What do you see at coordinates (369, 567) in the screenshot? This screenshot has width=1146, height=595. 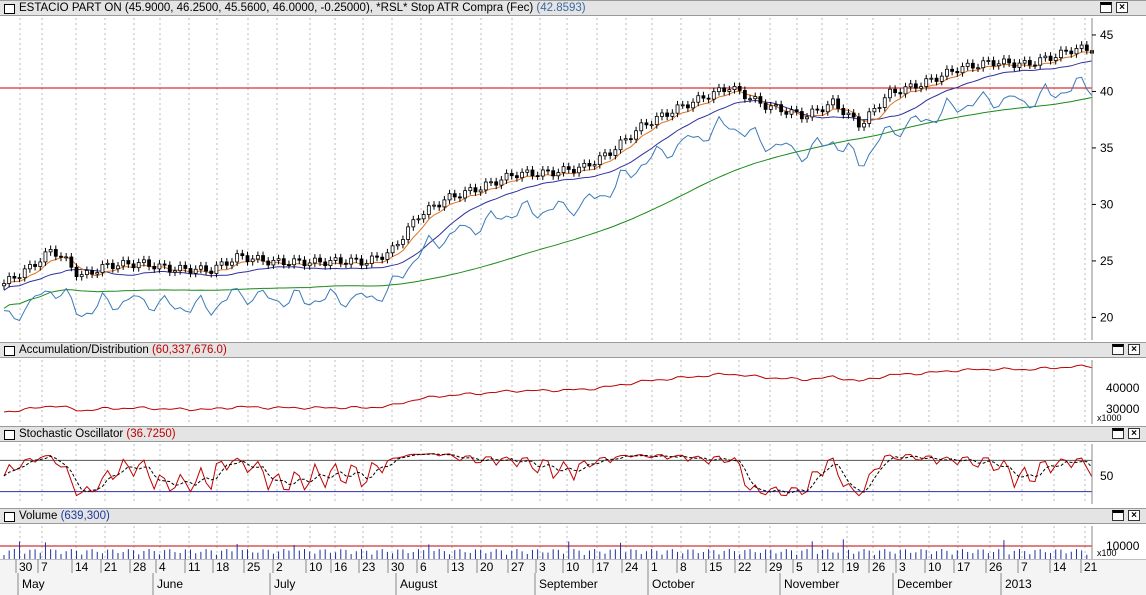 I see `day-label: 23` at bounding box center [369, 567].